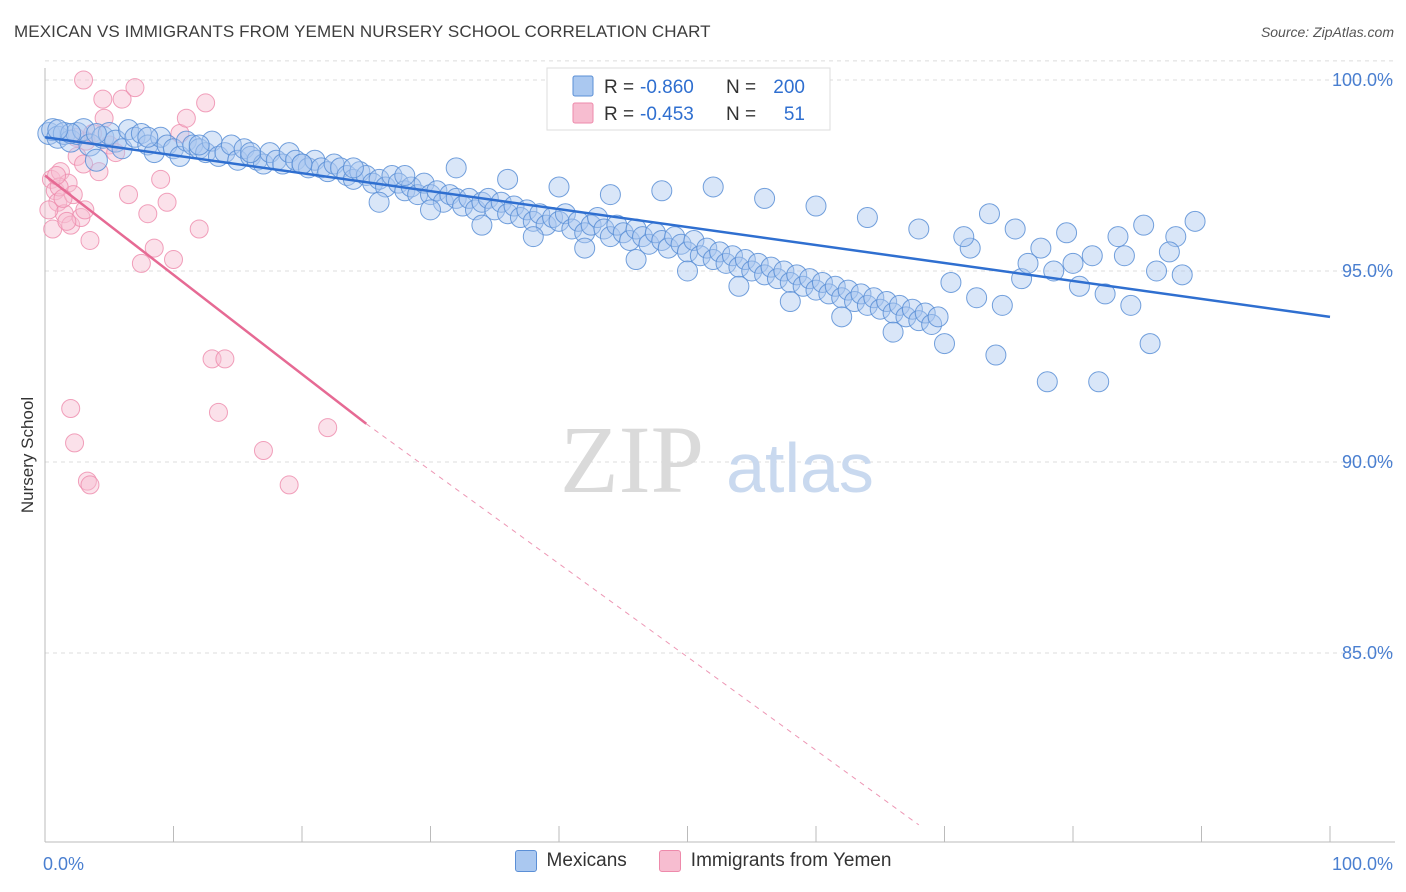 The image size is (1406, 892). I want to click on watermark-atlas: atlas, so click(800, 468).